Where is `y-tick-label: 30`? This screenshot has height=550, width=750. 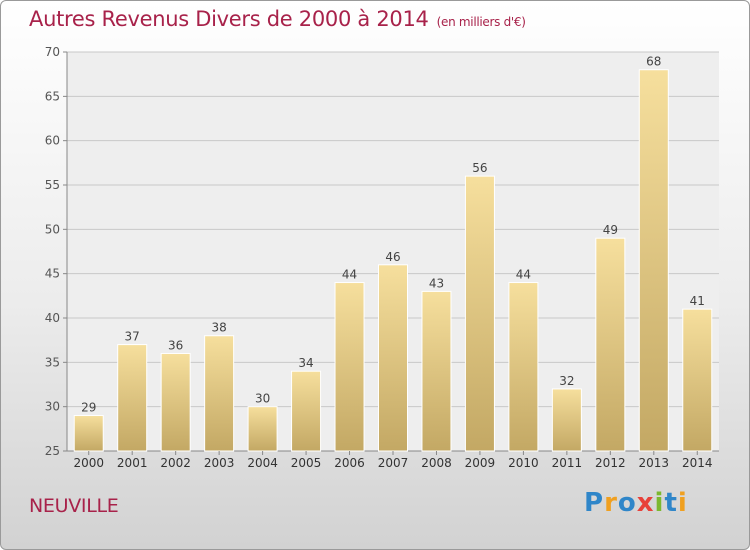 y-tick-label: 30 is located at coordinates (52, 407).